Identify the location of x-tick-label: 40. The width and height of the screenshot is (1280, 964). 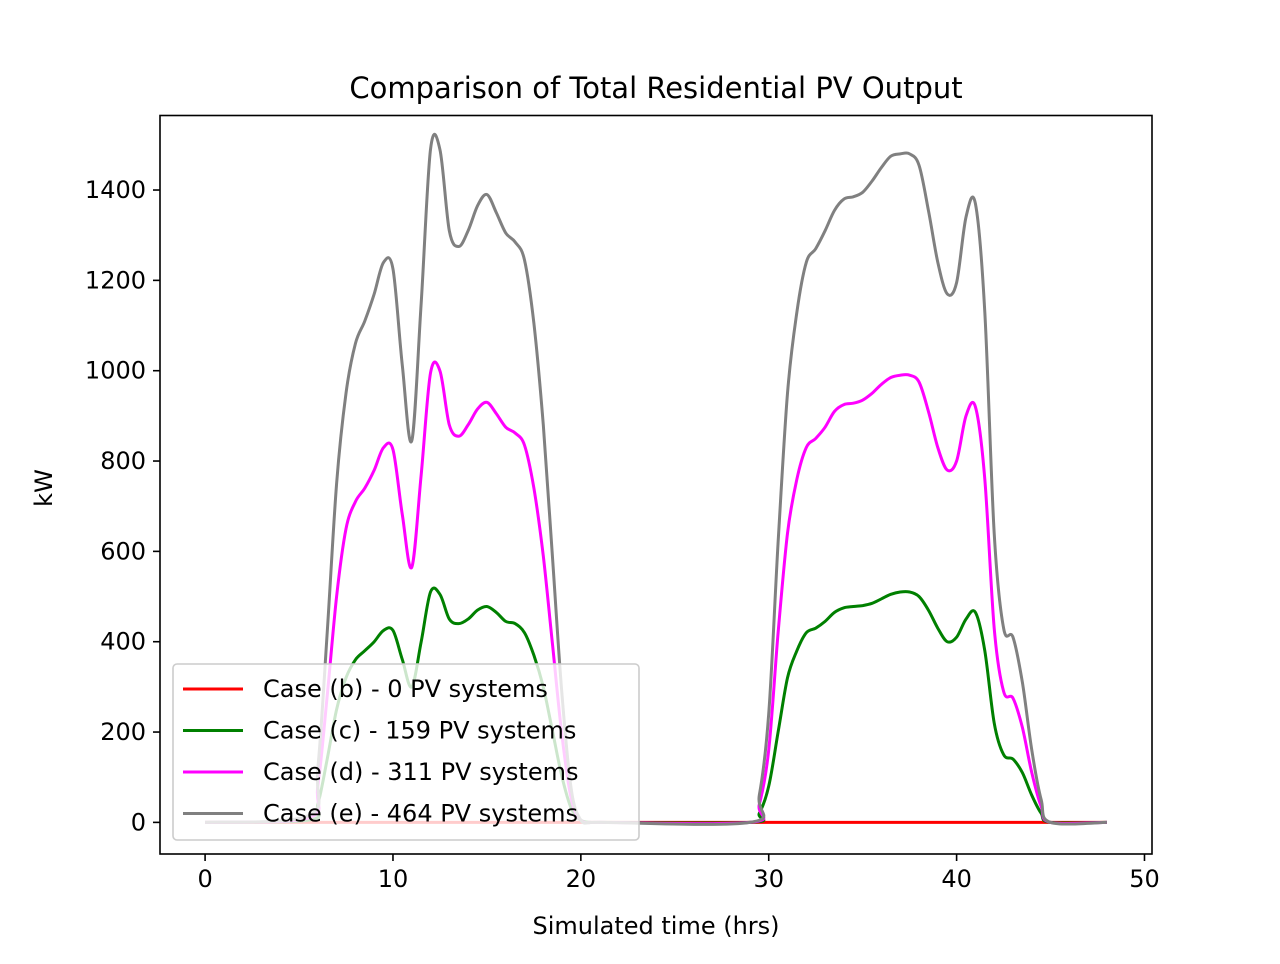
(956, 879).